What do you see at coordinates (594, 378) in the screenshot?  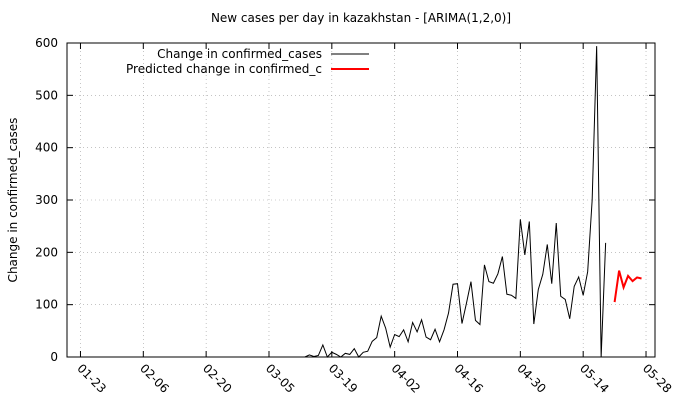 I see `x-tick-label: 05-14` at bounding box center [594, 378].